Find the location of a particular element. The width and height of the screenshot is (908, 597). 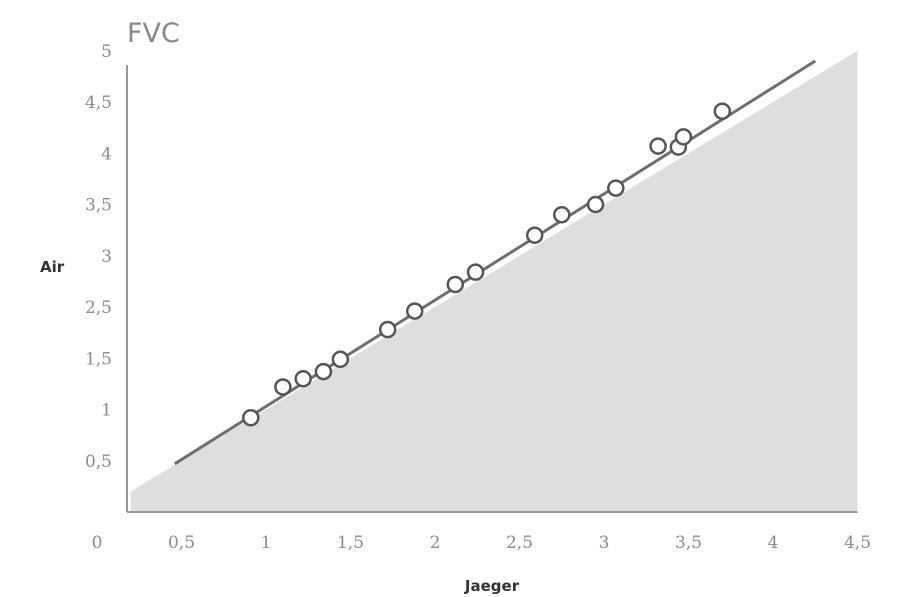

y-tick-label: 1 is located at coordinates (106, 411).